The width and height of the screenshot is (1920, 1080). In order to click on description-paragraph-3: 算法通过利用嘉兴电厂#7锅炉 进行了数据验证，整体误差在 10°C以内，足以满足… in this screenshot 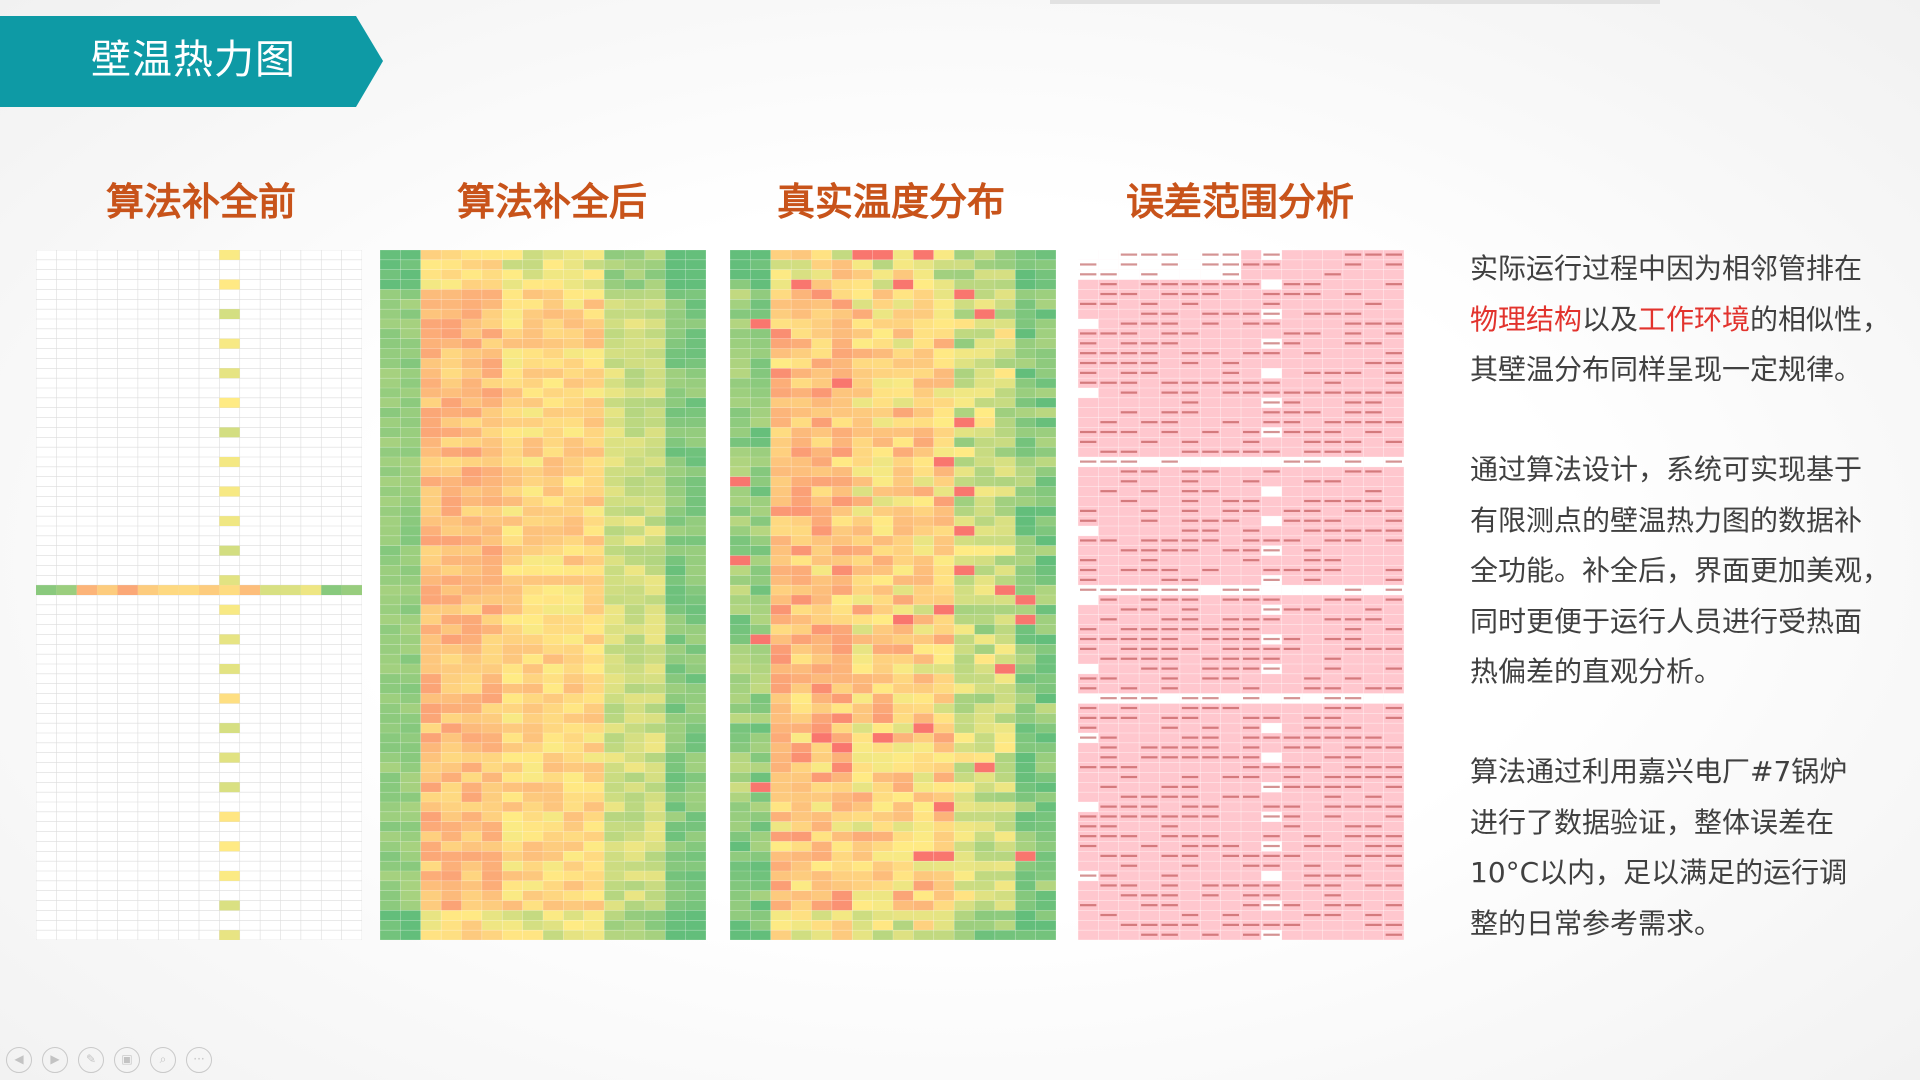, I will do `click(1685, 848)`.